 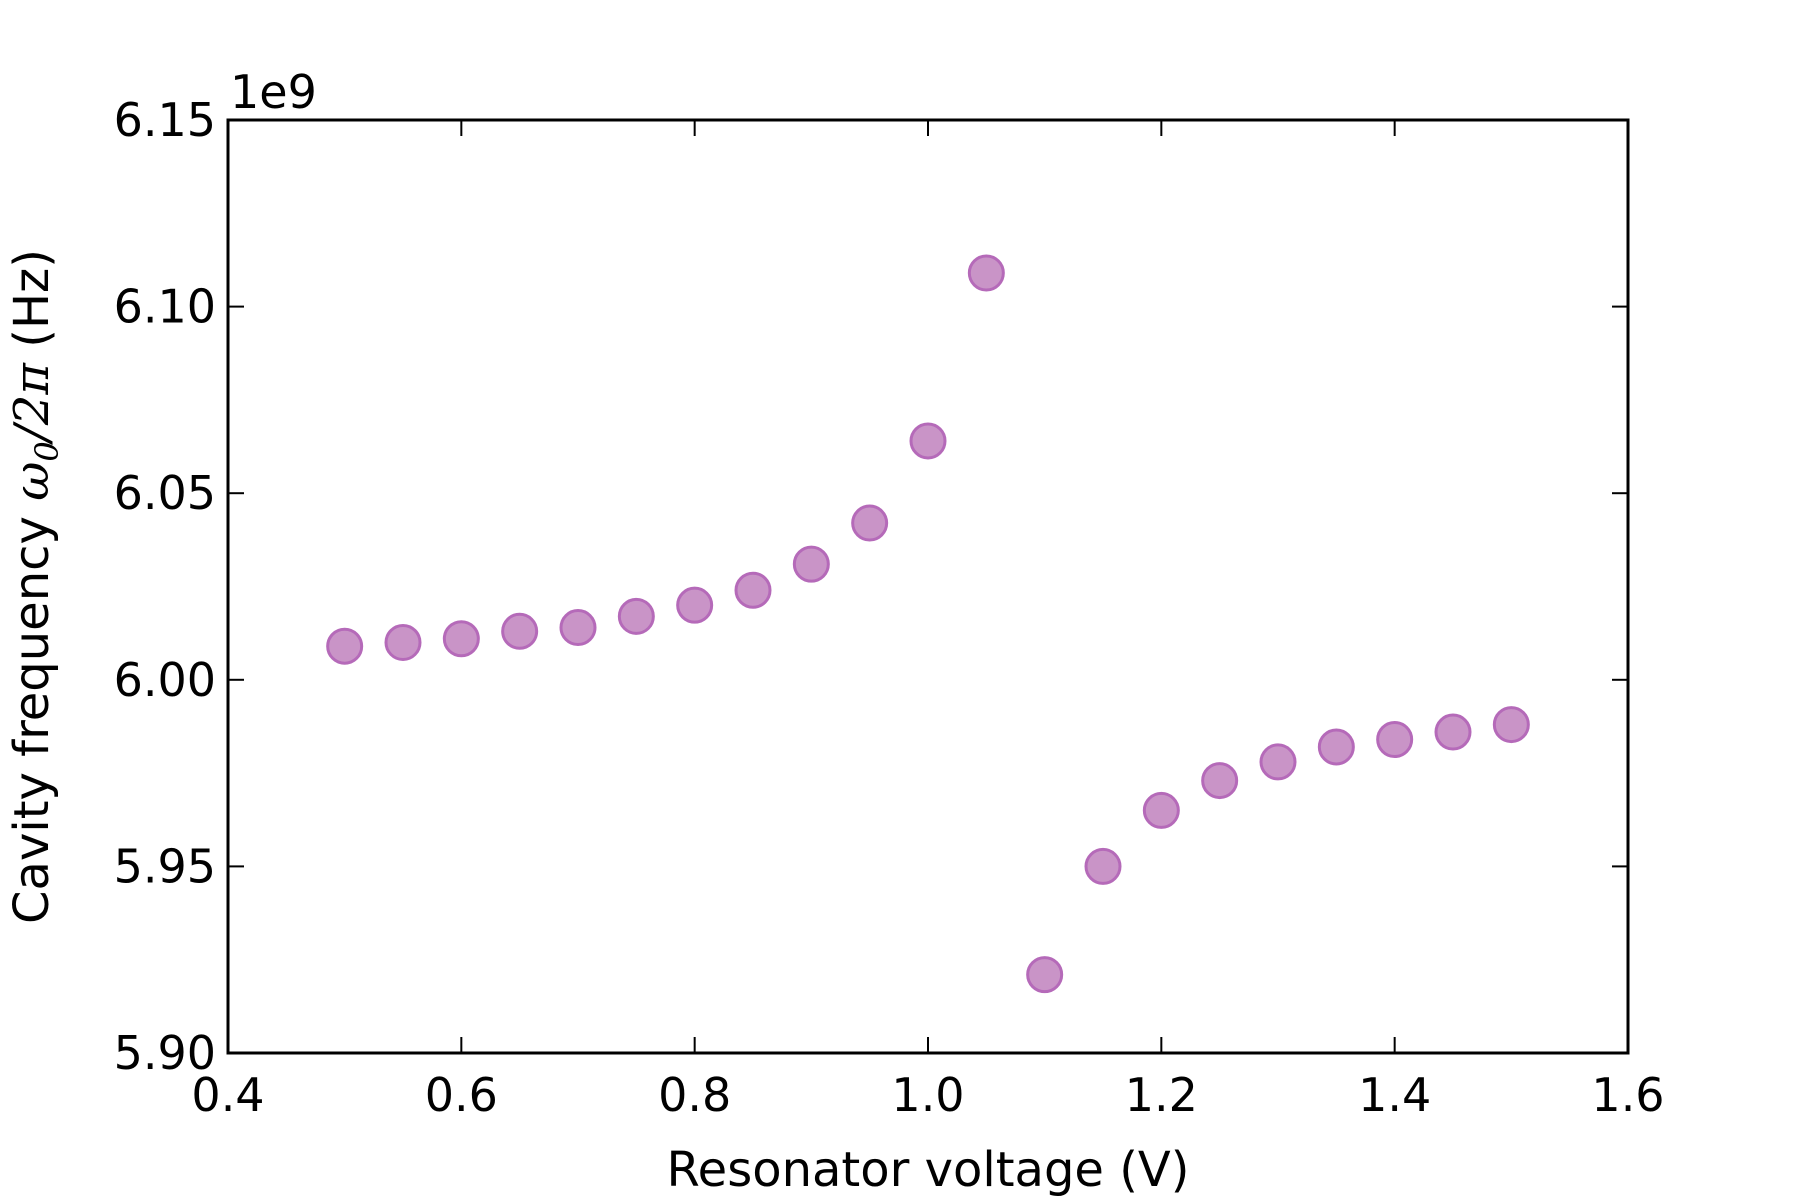 What do you see at coordinates (47, 451) in the screenshot?
I see `y-axis-label-subscript: 0` at bounding box center [47, 451].